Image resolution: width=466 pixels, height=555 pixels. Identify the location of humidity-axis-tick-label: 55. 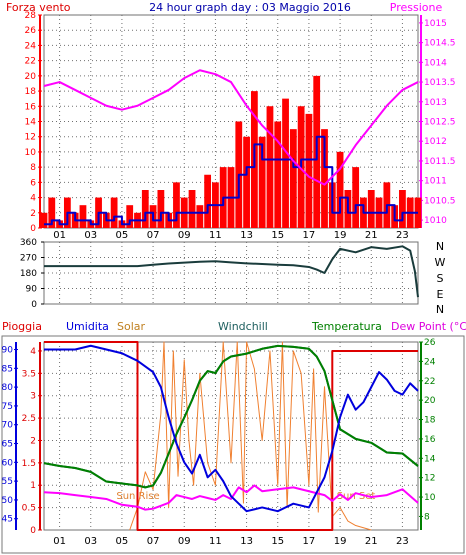
(7, 482).